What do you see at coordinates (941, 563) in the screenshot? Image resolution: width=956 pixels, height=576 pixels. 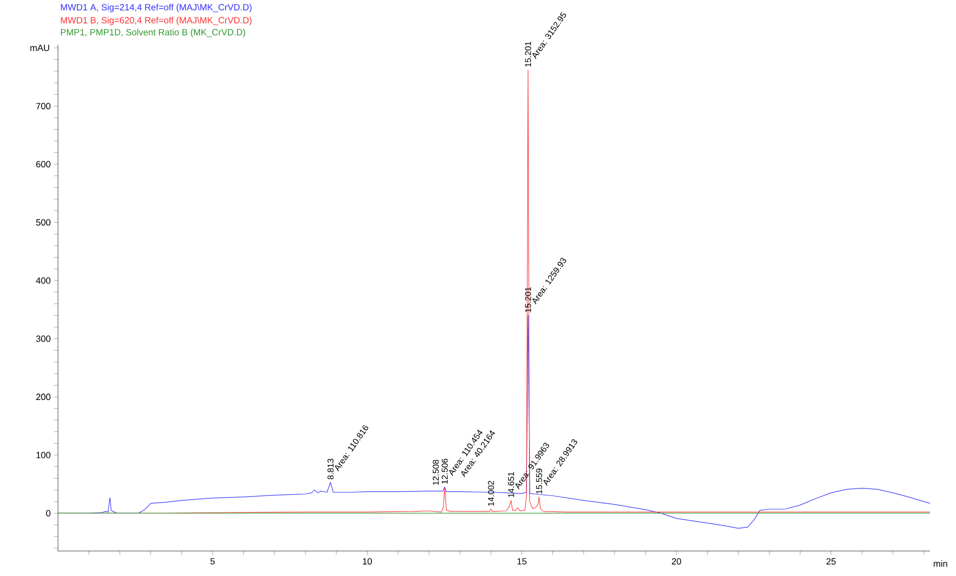 I see `x-axis-title: min` at bounding box center [941, 563].